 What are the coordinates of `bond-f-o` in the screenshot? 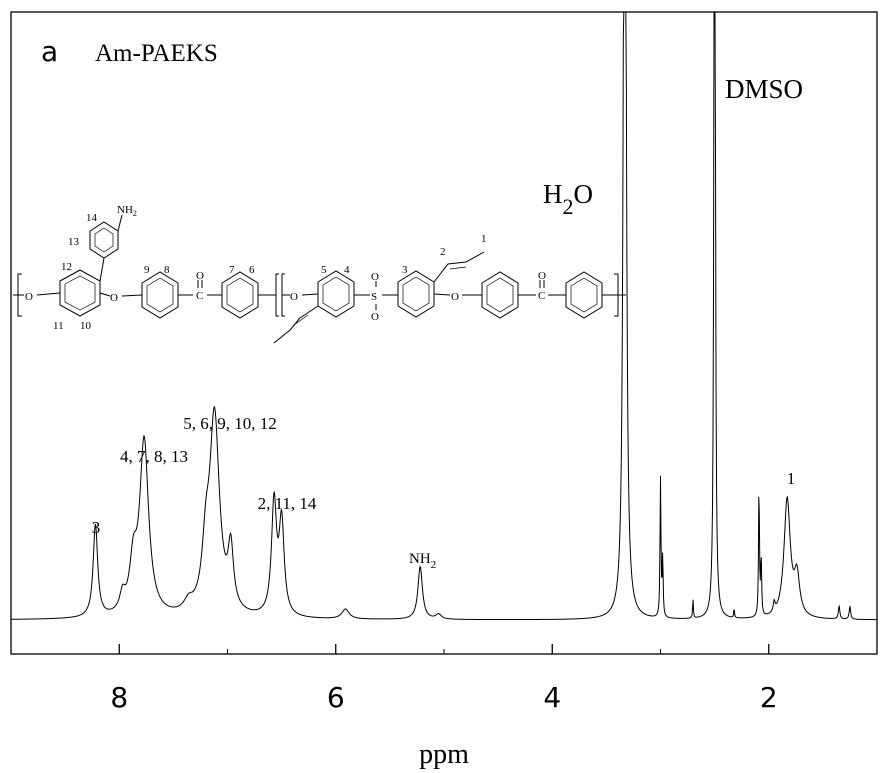 It's located at (442, 294).